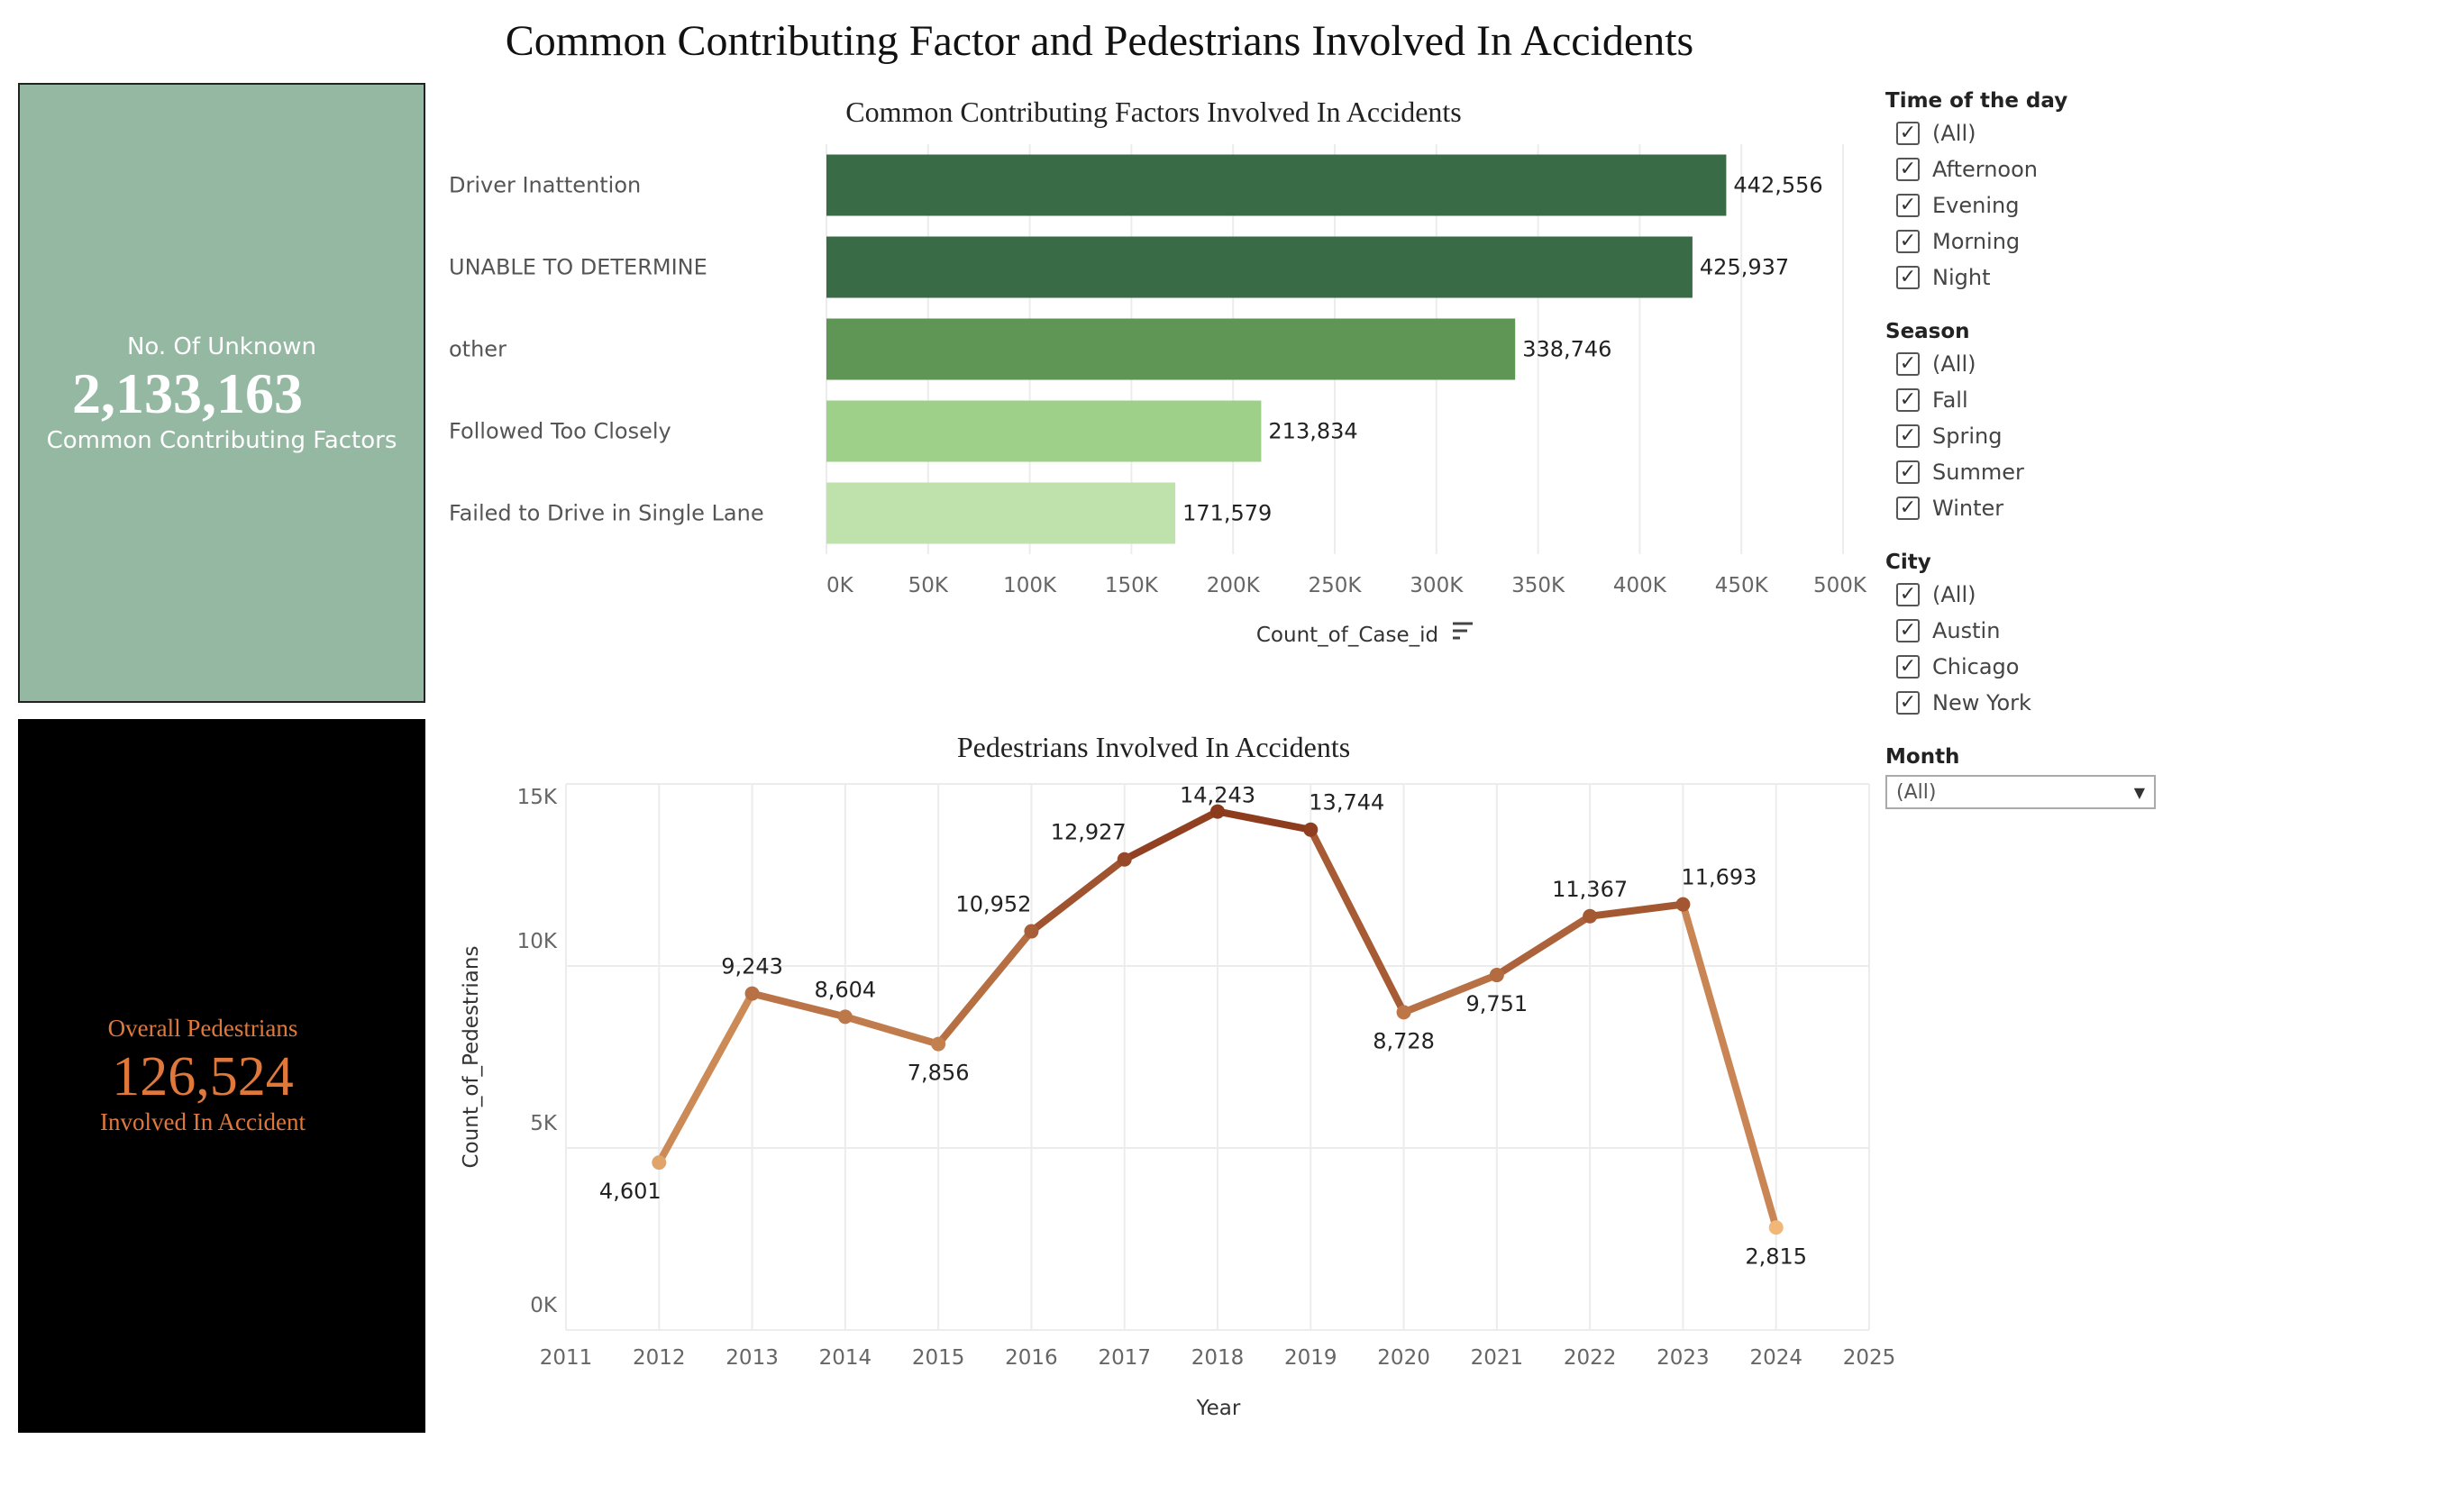 This screenshot has width=2464, height=1485. Describe the element at coordinates (1908, 562) in the screenshot. I see `filter-city-title: City` at that location.